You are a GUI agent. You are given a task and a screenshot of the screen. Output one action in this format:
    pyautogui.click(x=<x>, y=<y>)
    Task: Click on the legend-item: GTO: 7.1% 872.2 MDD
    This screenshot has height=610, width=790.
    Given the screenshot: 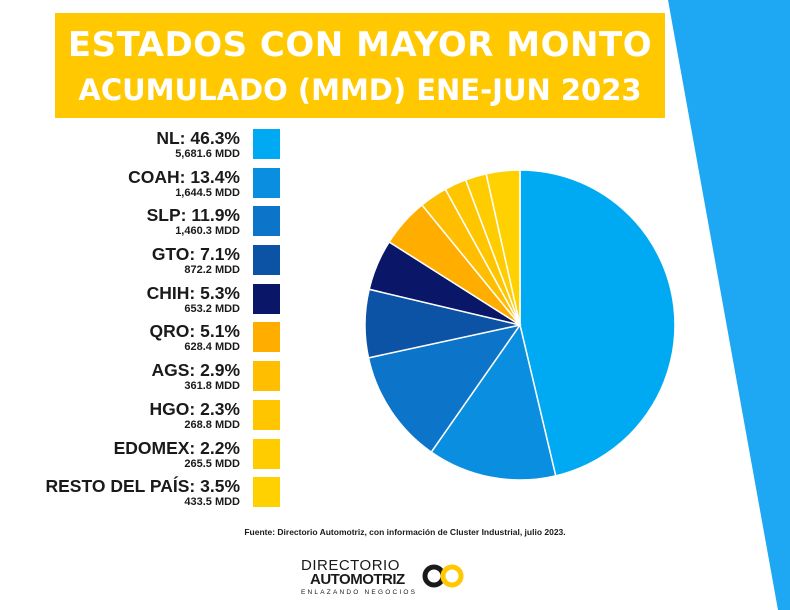 What is the action you would take?
    pyautogui.click(x=162, y=263)
    